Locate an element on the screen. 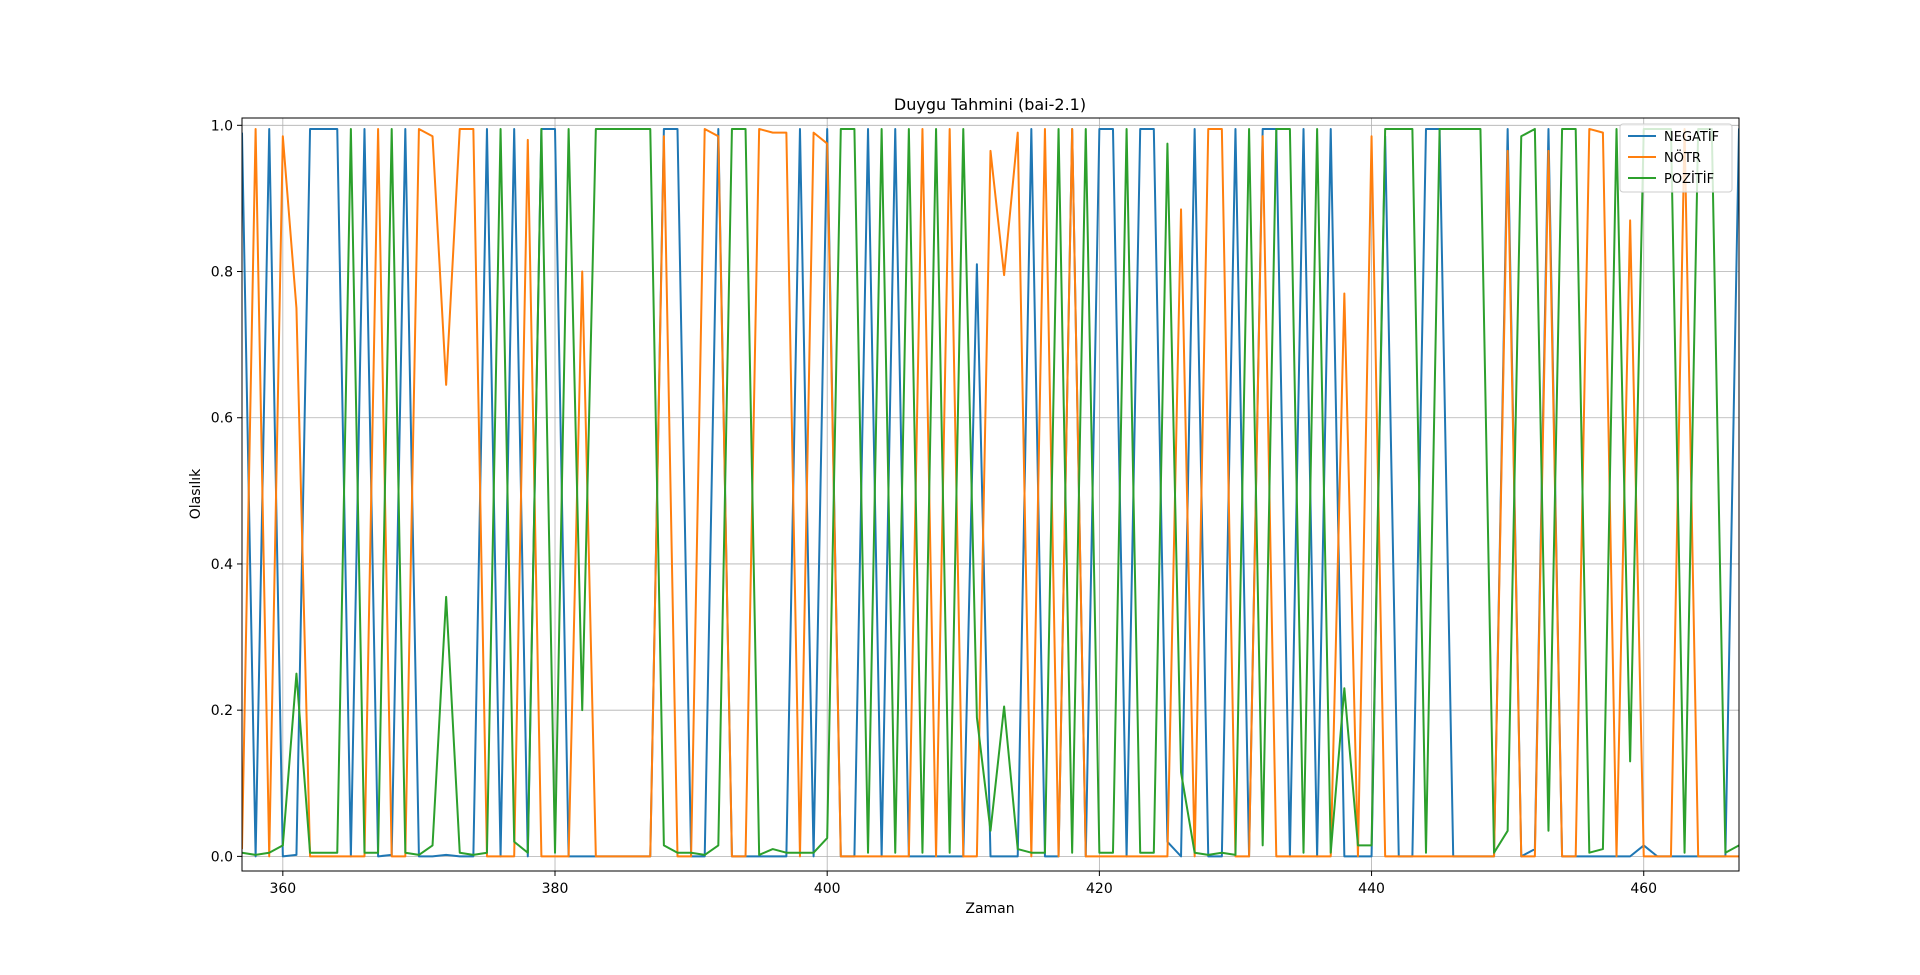 This screenshot has height=975, width=1920. x-tick-label: 420 is located at coordinates (1099, 889).